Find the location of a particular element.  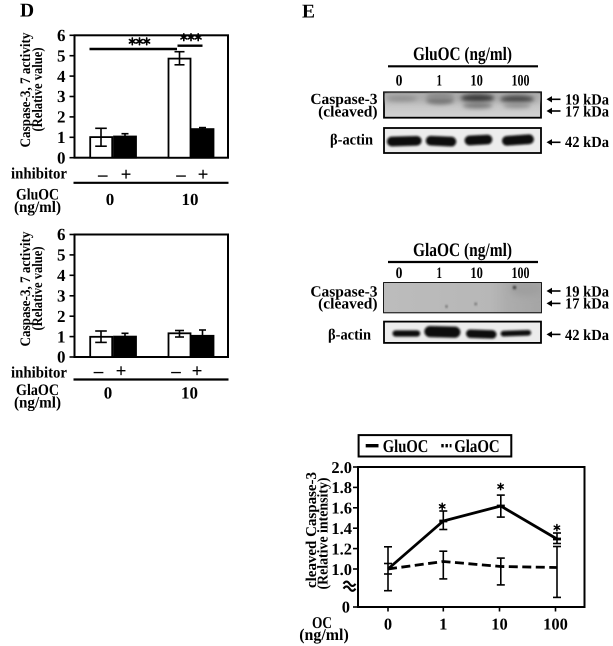

svg-text: 1.2 is located at coordinates (341, 548).